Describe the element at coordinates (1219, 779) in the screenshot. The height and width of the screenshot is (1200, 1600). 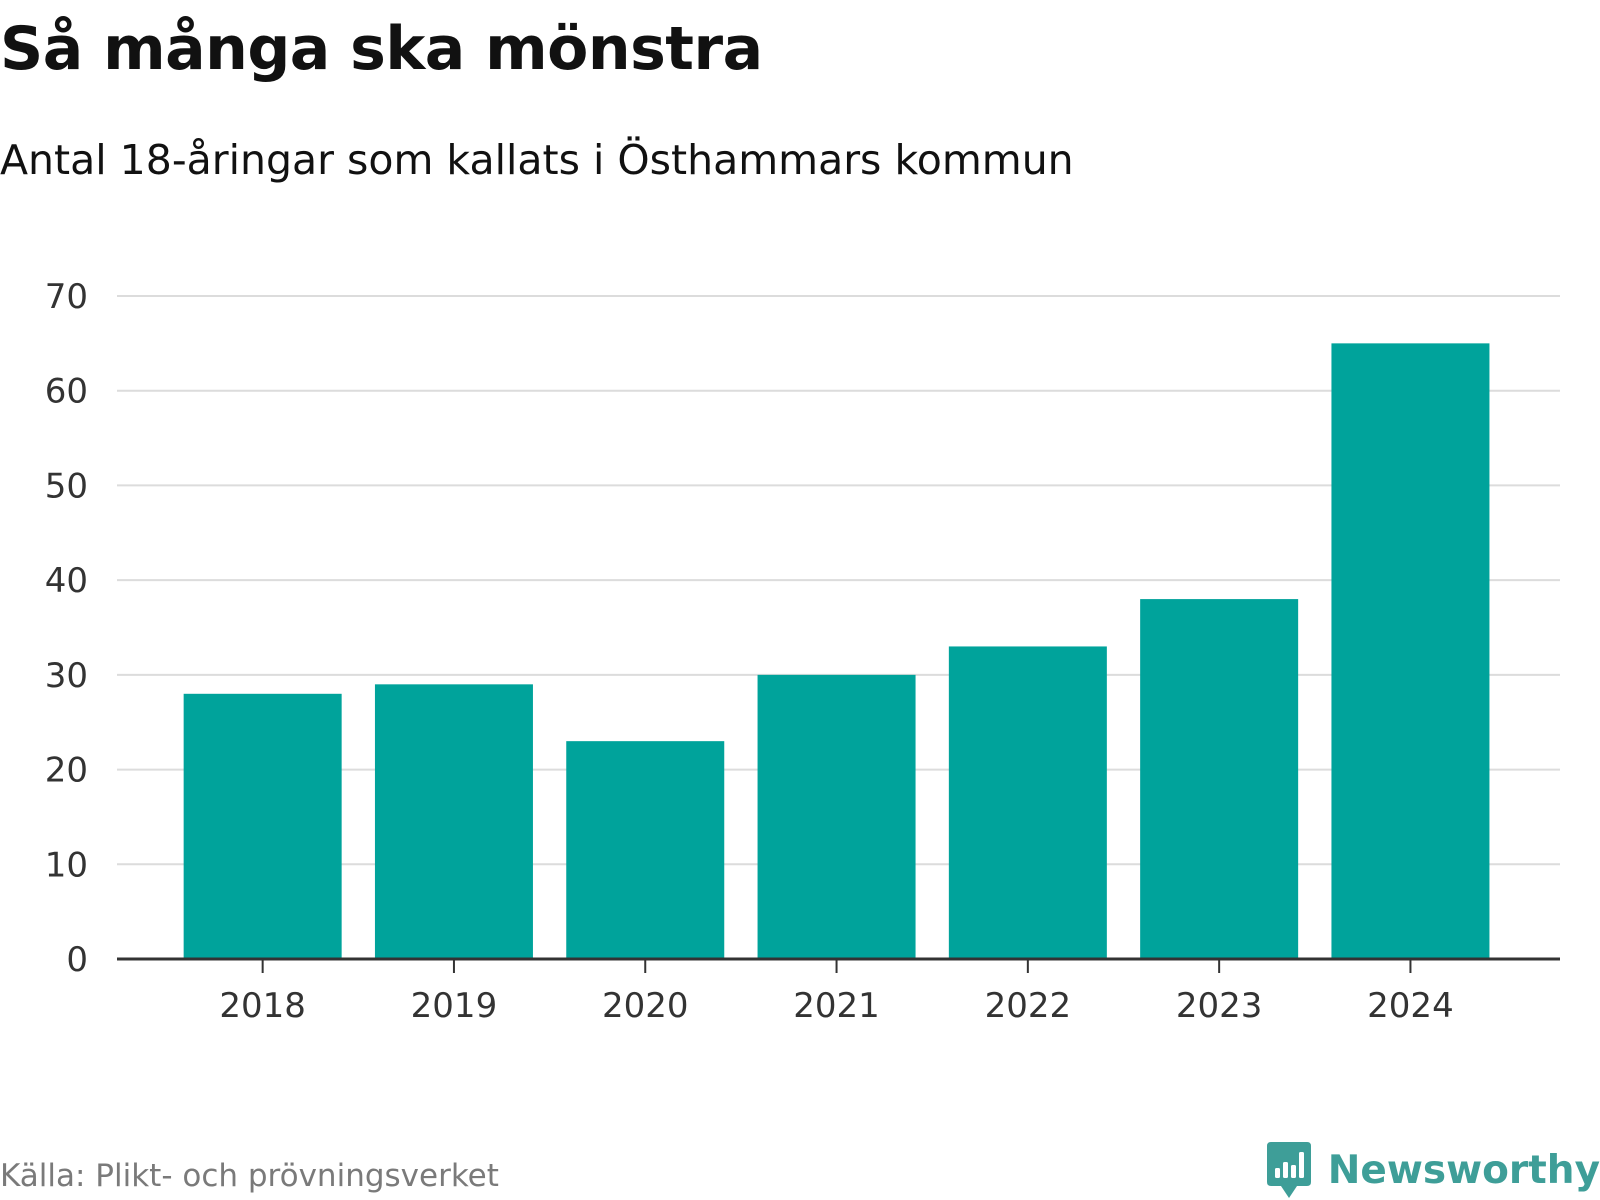
I see `bar-2023` at that location.